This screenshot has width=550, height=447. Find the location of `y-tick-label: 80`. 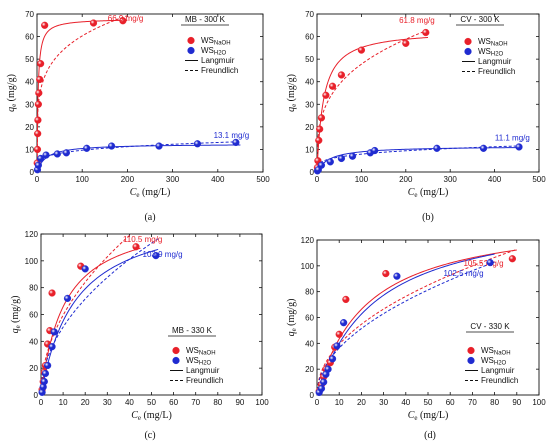

y-tick-label: 80 is located at coordinates (309, 292).